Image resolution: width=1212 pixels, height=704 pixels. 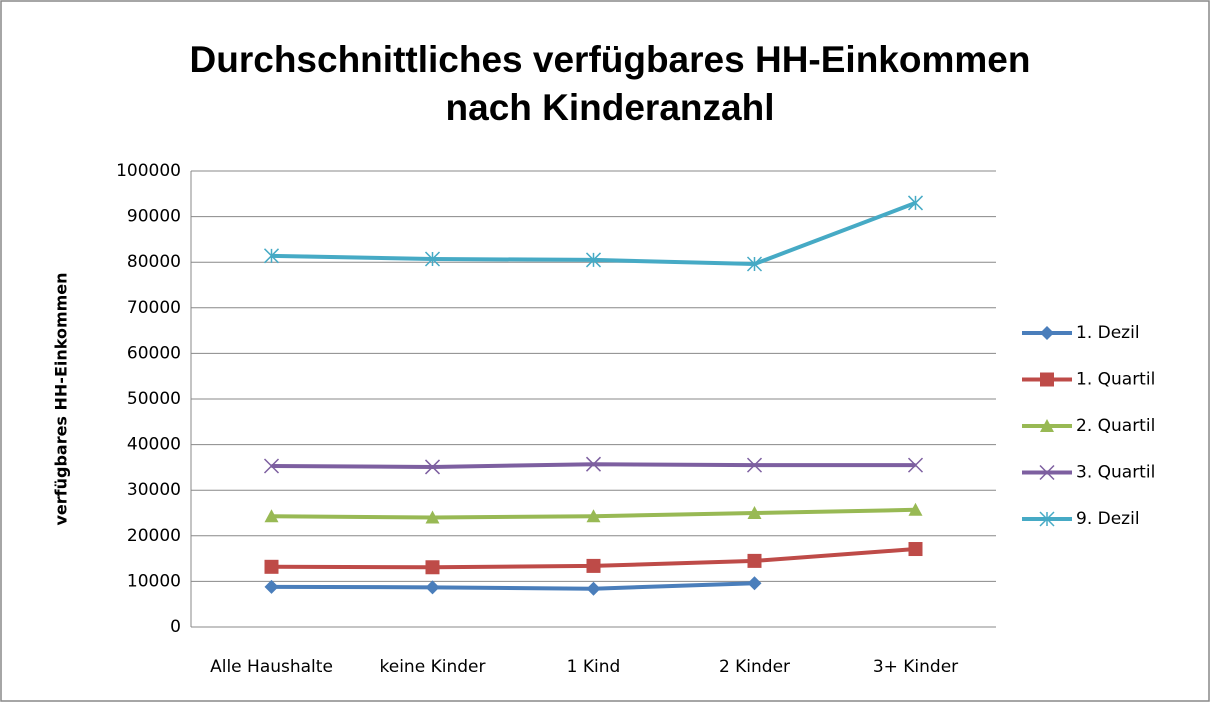 I want to click on y-tick-label: 100000, so click(x=148, y=171).